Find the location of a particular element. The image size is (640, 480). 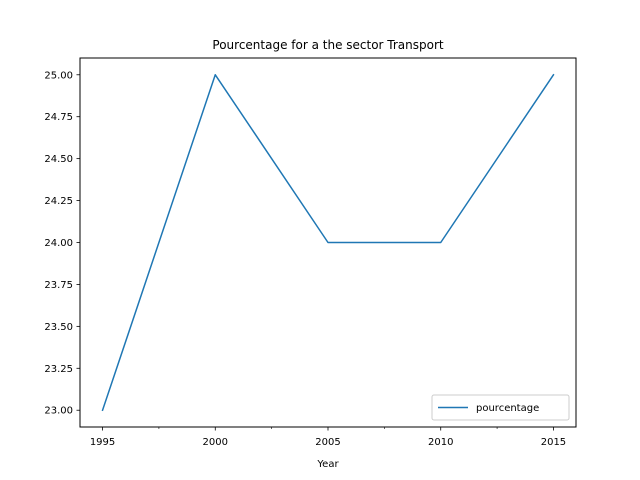

legend-label-pourcentage: pourcentage is located at coordinates (507, 408).